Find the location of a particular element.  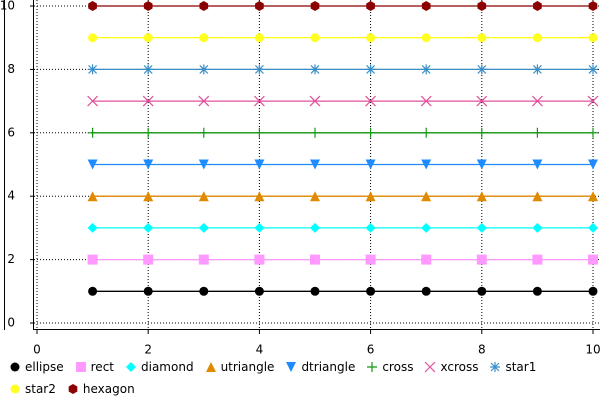

legend-item: rect is located at coordinates (94, 367).